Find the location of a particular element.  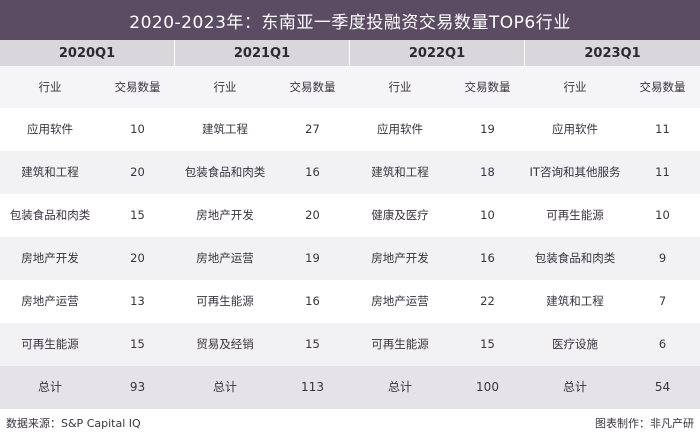

data-source: 数据来源：S&P Capital IQ is located at coordinates (73, 423).